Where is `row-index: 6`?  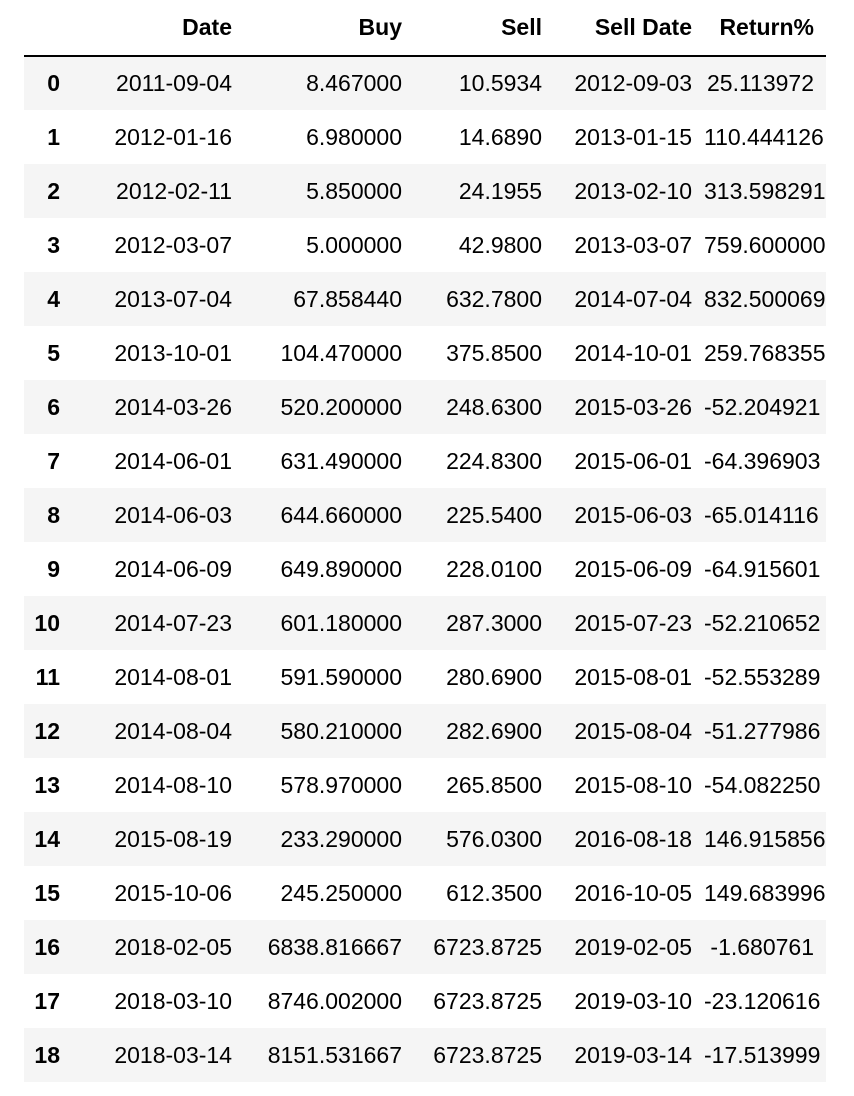
row-index: 6 is located at coordinates (53, 406).